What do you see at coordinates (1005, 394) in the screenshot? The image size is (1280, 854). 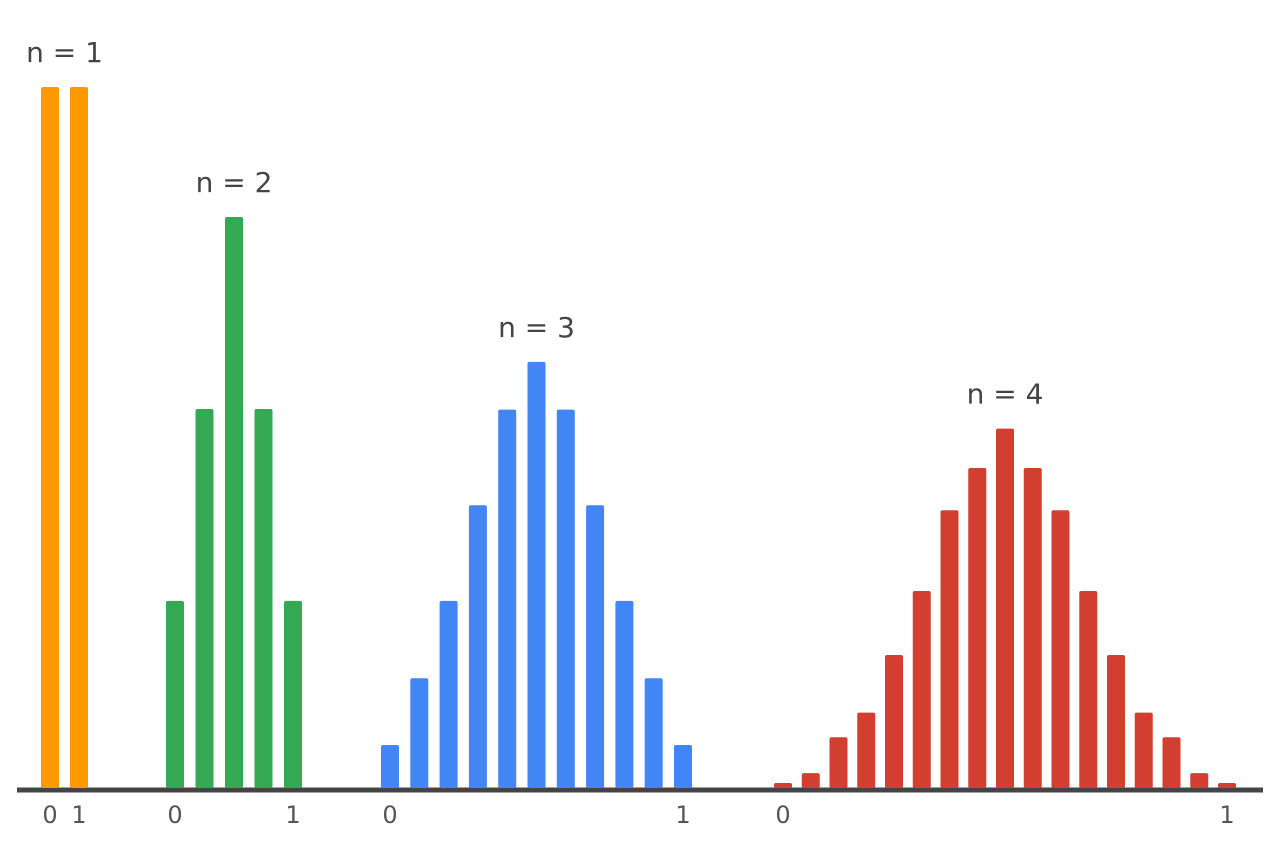 I see `group-title: n = 4` at bounding box center [1005, 394].